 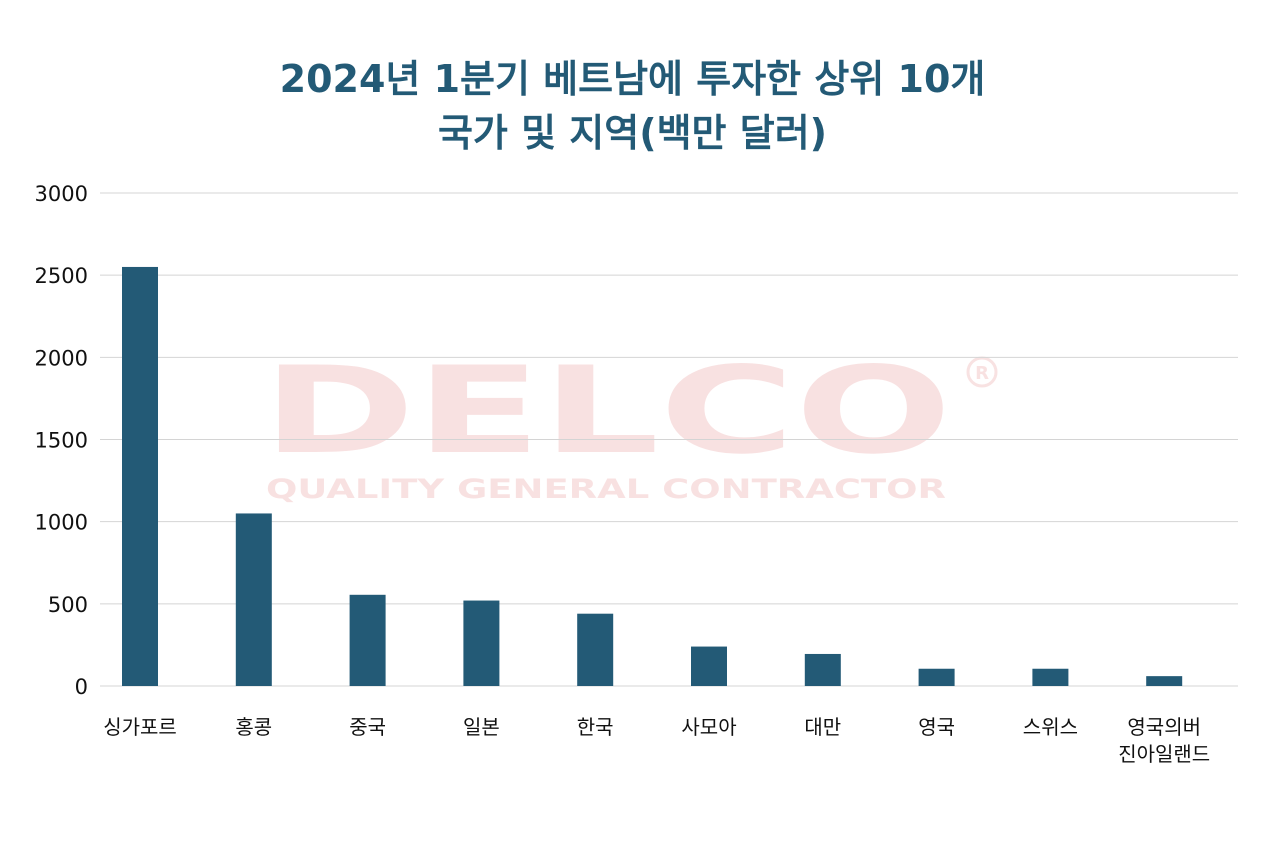 What do you see at coordinates (606, 489) in the screenshot?
I see `watermark-tagline: QUALITY GENERAL CONTRACTOR` at bounding box center [606, 489].